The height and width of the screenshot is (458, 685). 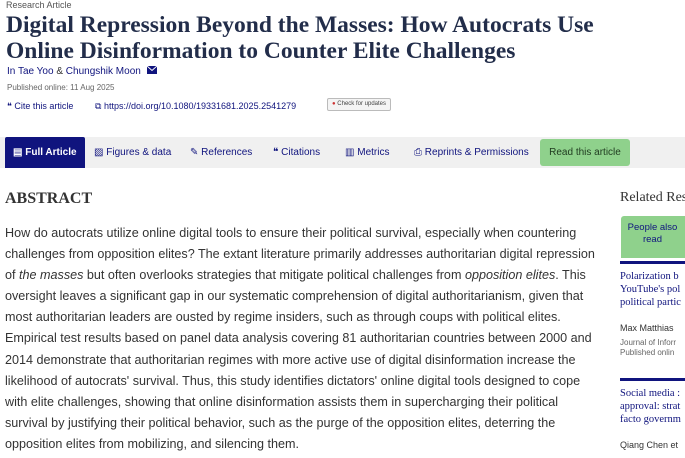 I want to click on text-italic: opposition elites, so click(x=510, y=275).